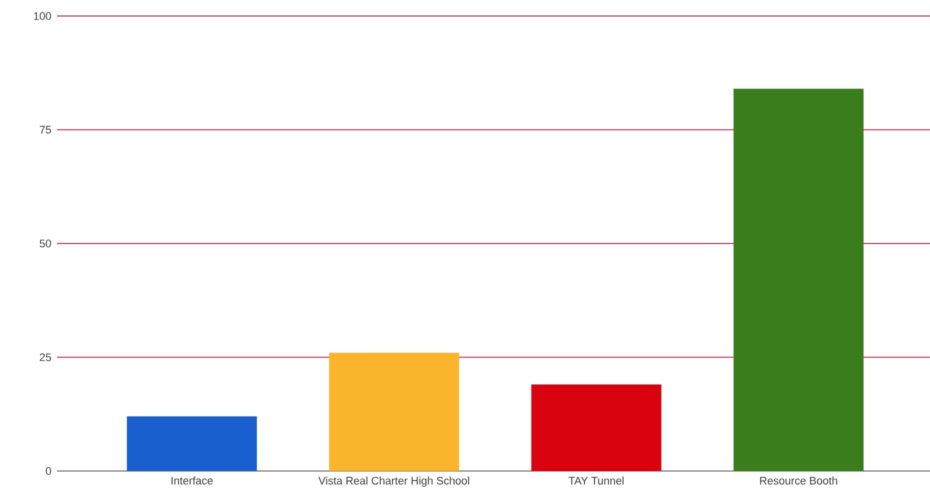 The width and height of the screenshot is (930, 502). Describe the element at coordinates (394, 481) in the screenshot. I see `x-tick-label: Vista Real Charter High School` at that location.